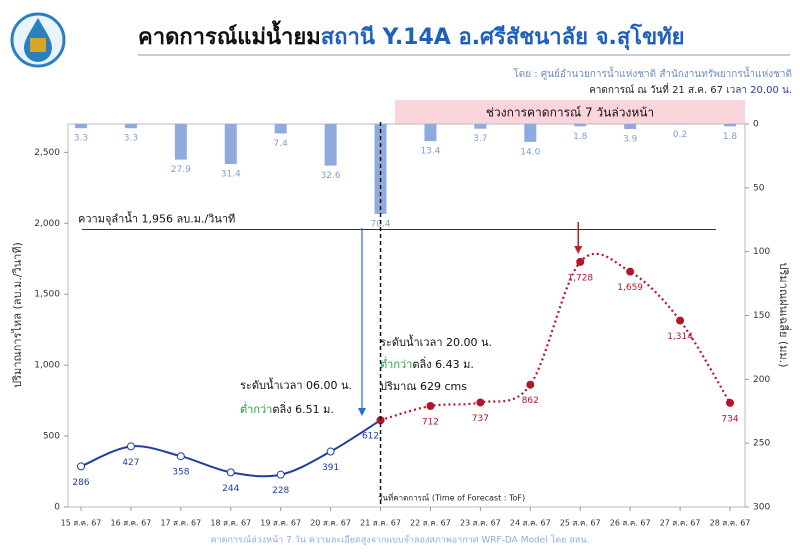 This screenshot has width=800, height=557. I want to click on x-tick-label: 21 ส.ค. 67, so click(380, 523).